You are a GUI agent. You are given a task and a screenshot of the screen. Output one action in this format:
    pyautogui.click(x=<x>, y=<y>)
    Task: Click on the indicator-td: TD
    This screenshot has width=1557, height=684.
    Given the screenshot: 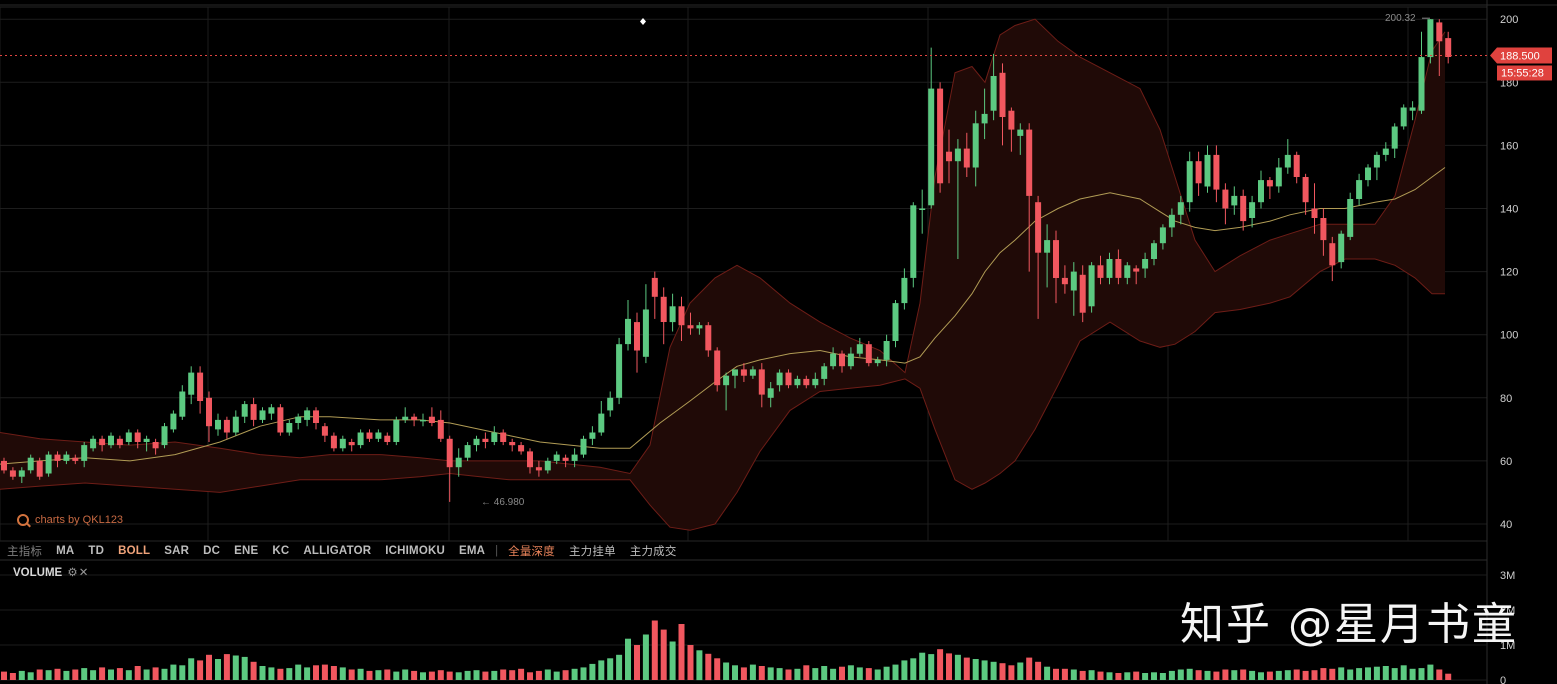 What is the action you would take?
    pyautogui.click(x=96, y=551)
    